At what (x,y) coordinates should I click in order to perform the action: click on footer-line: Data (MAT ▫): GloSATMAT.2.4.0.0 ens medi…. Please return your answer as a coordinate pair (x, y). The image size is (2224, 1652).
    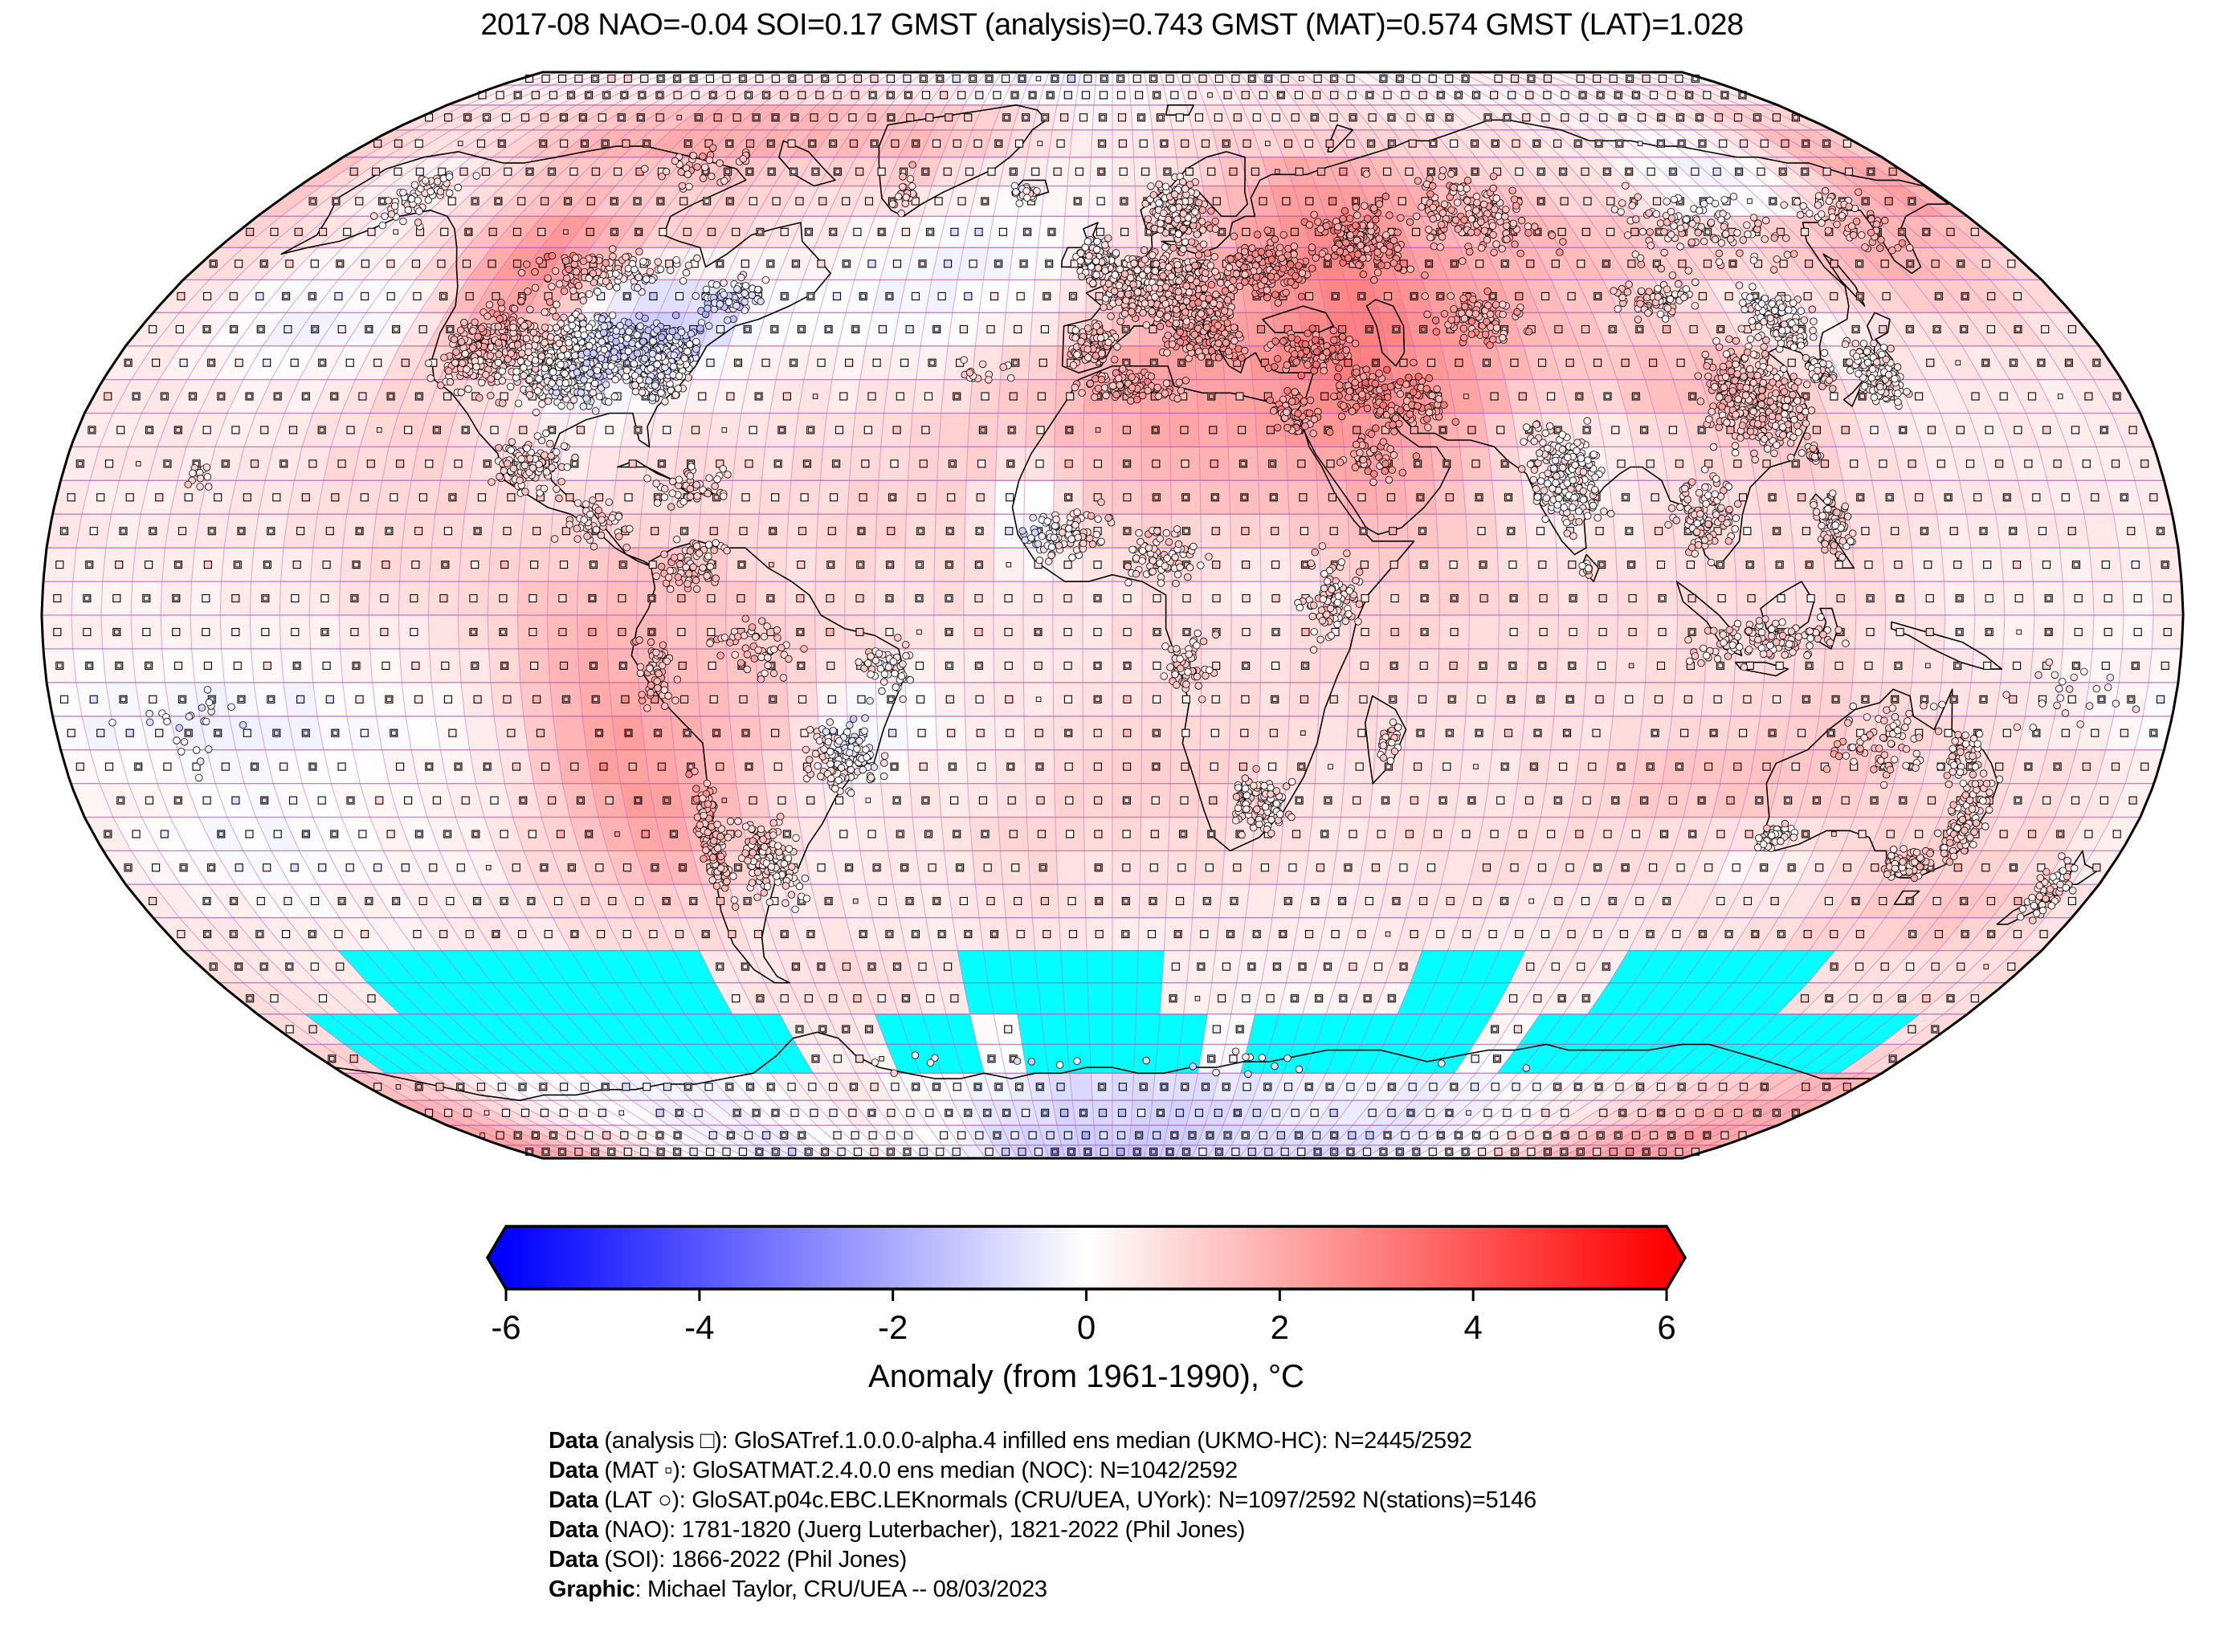
    Looking at the image, I should click on (1042, 1471).